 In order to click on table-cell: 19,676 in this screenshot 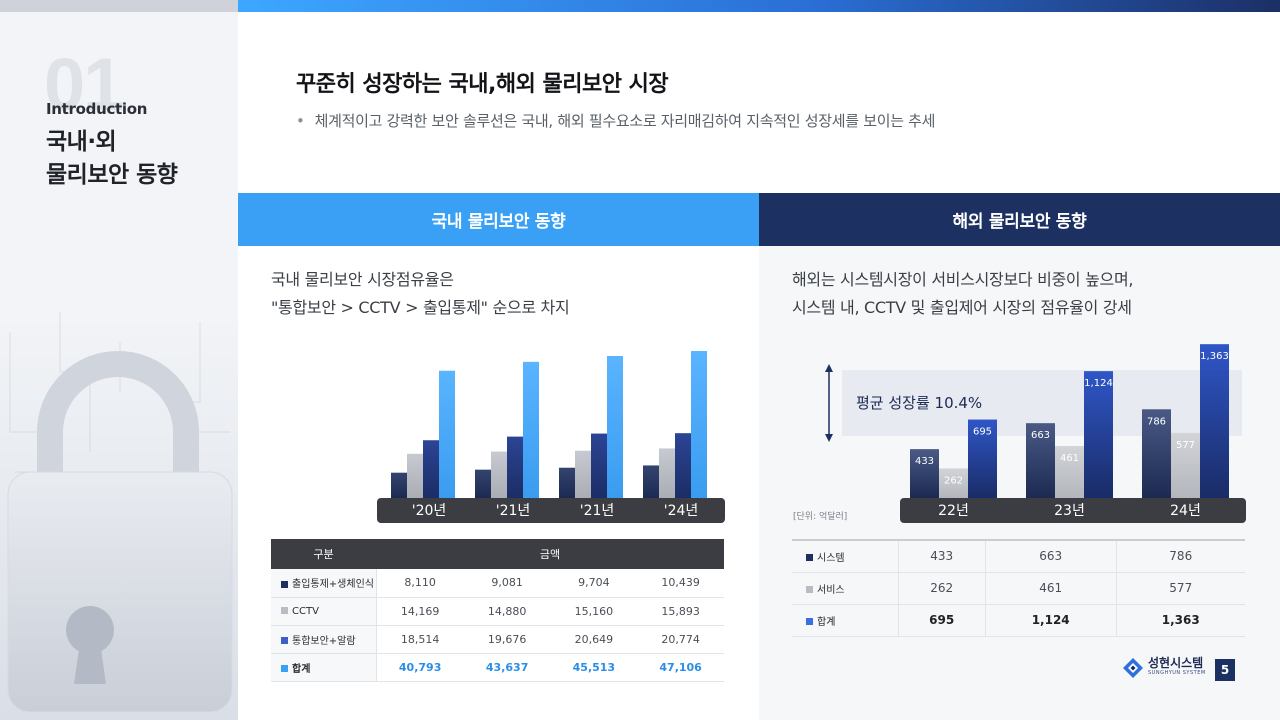, I will do `click(507, 639)`.